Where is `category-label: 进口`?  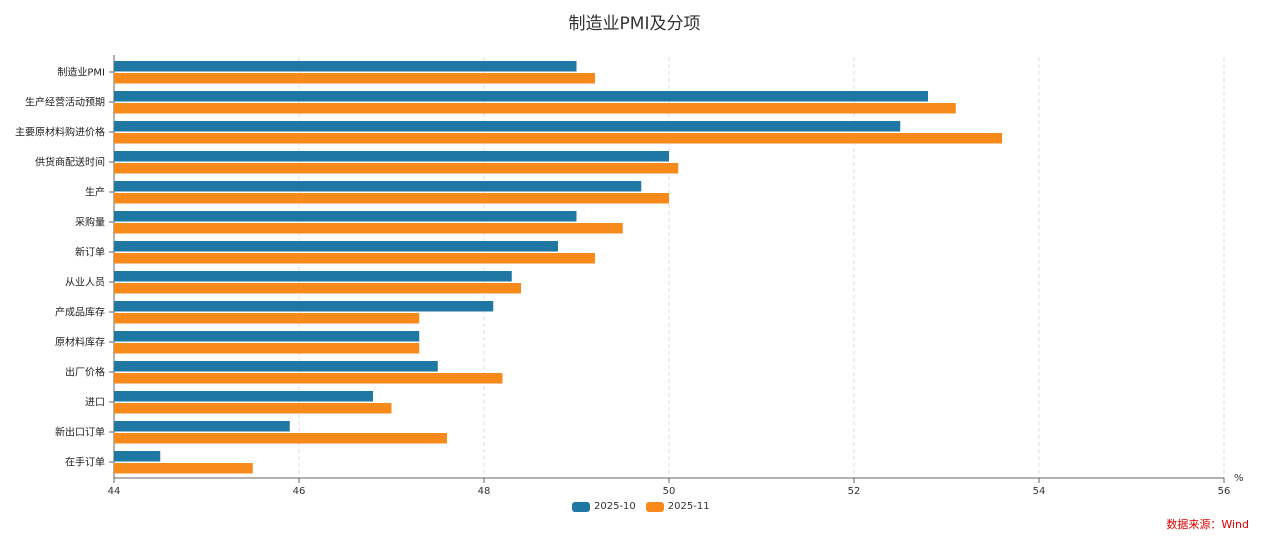 category-label: 进口 is located at coordinates (95, 403).